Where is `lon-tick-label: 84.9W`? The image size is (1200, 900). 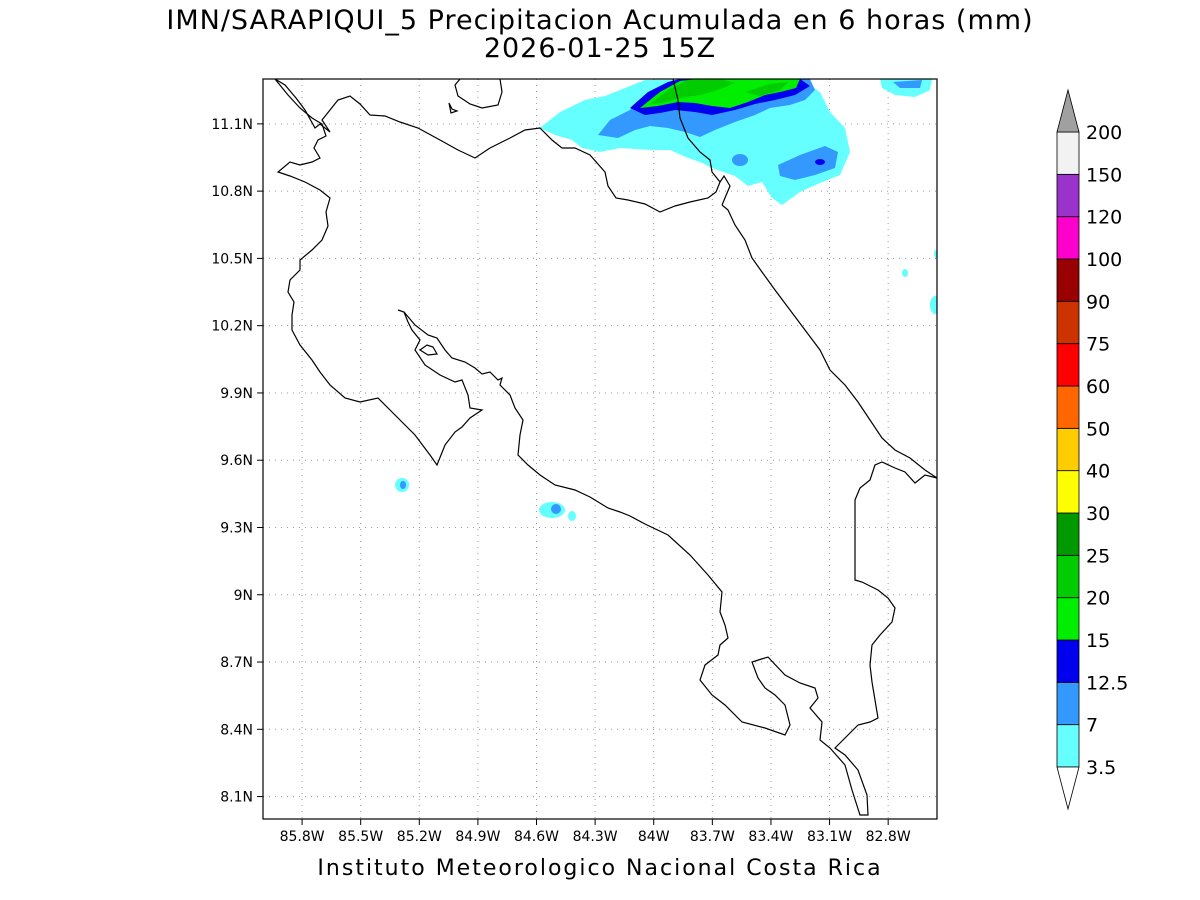 lon-tick-label: 84.9W is located at coordinates (477, 837).